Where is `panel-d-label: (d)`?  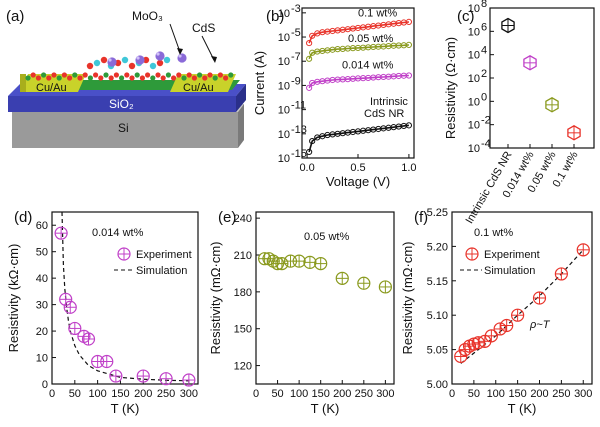
panel-d-label: (d) is located at coordinates (23, 217).